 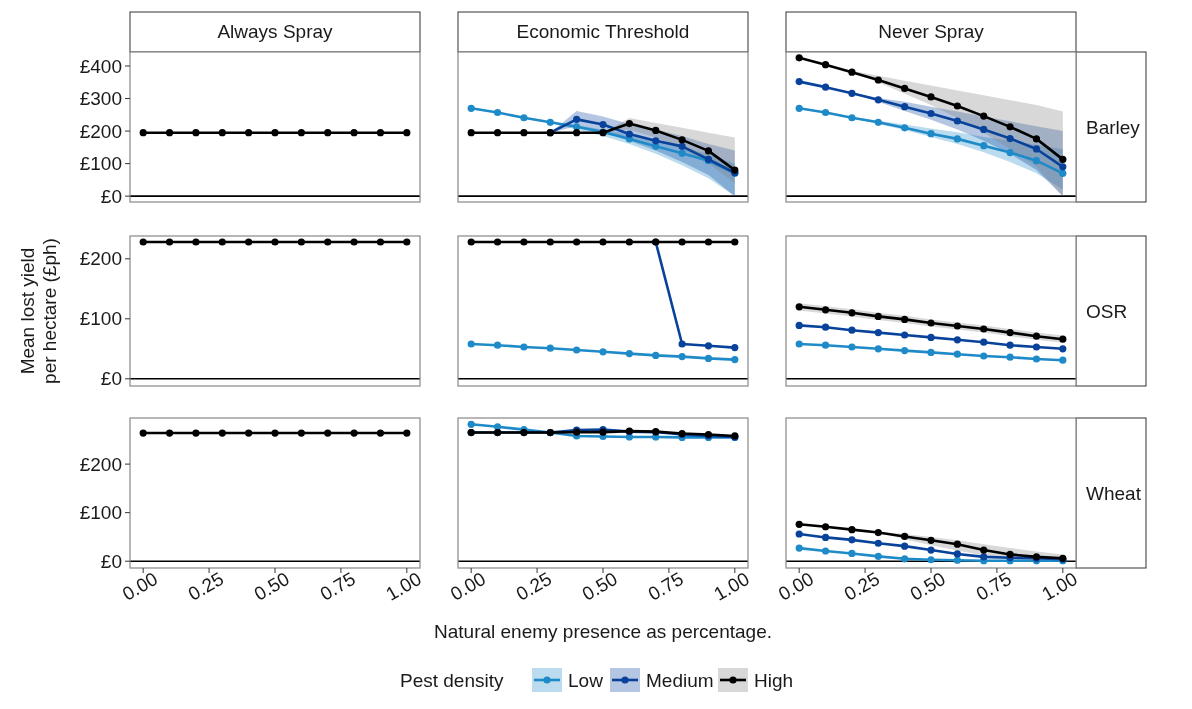 What do you see at coordinates (680, 680) in the screenshot?
I see `legend-label: Medium` at bounding box center [680, 680].